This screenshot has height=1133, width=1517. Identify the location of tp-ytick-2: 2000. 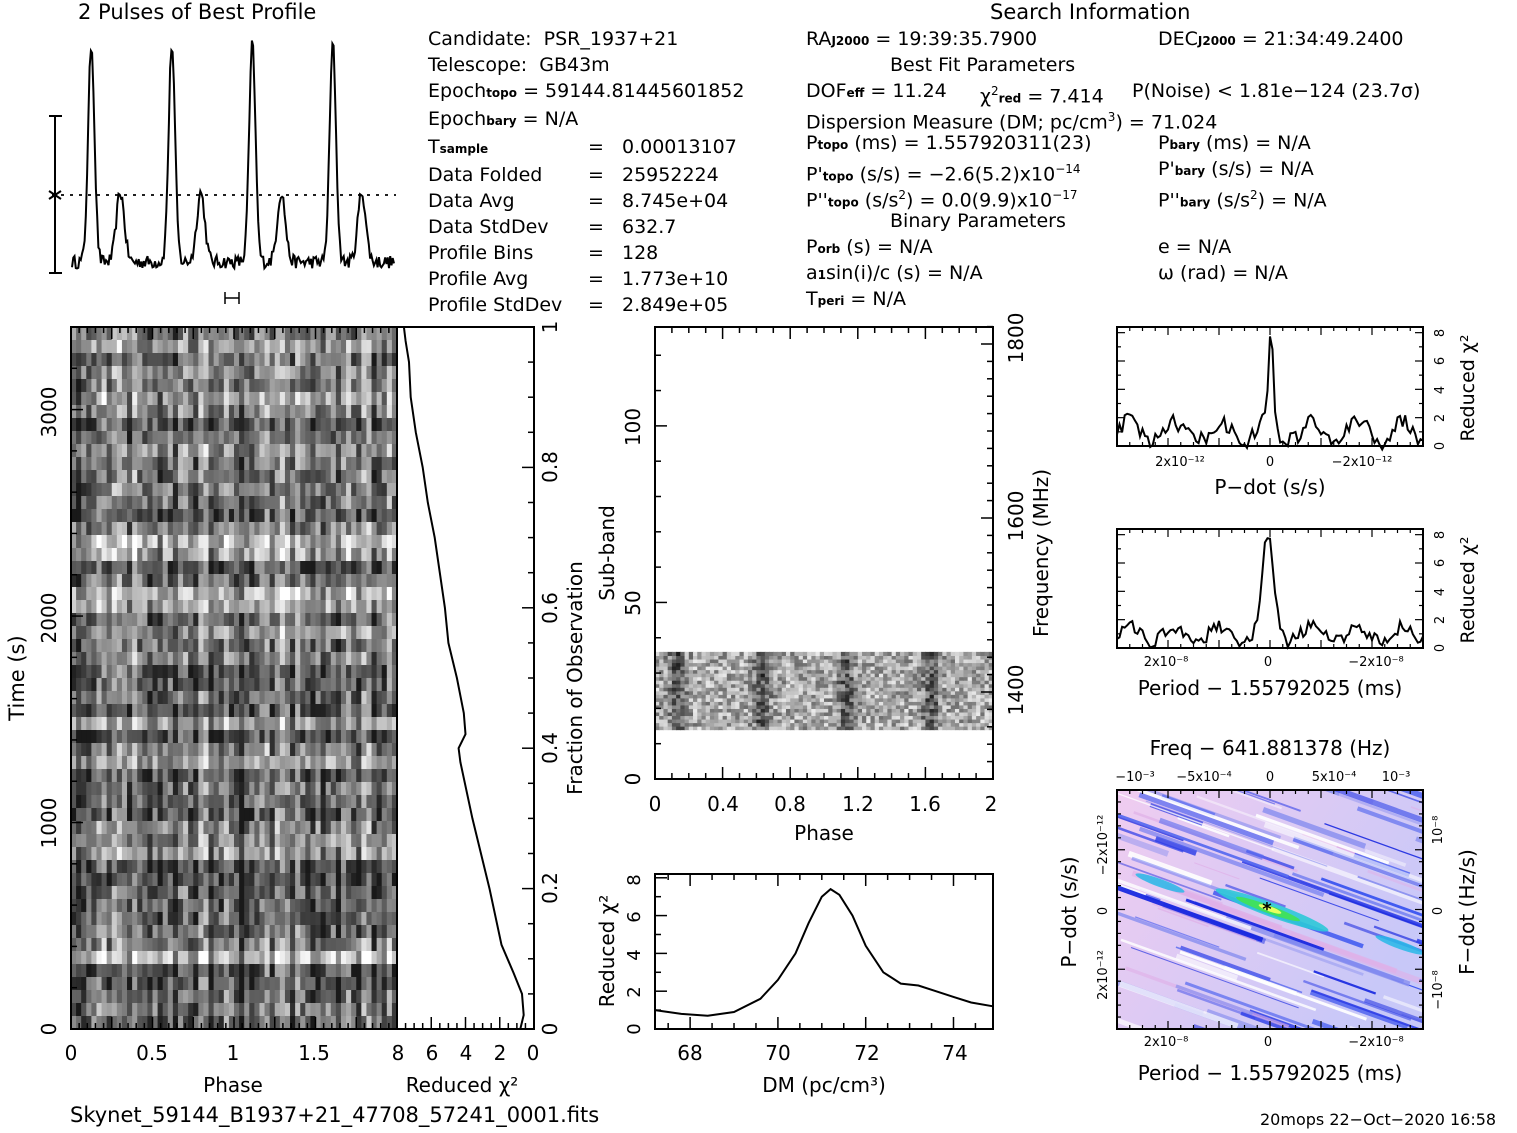
(49, 618).